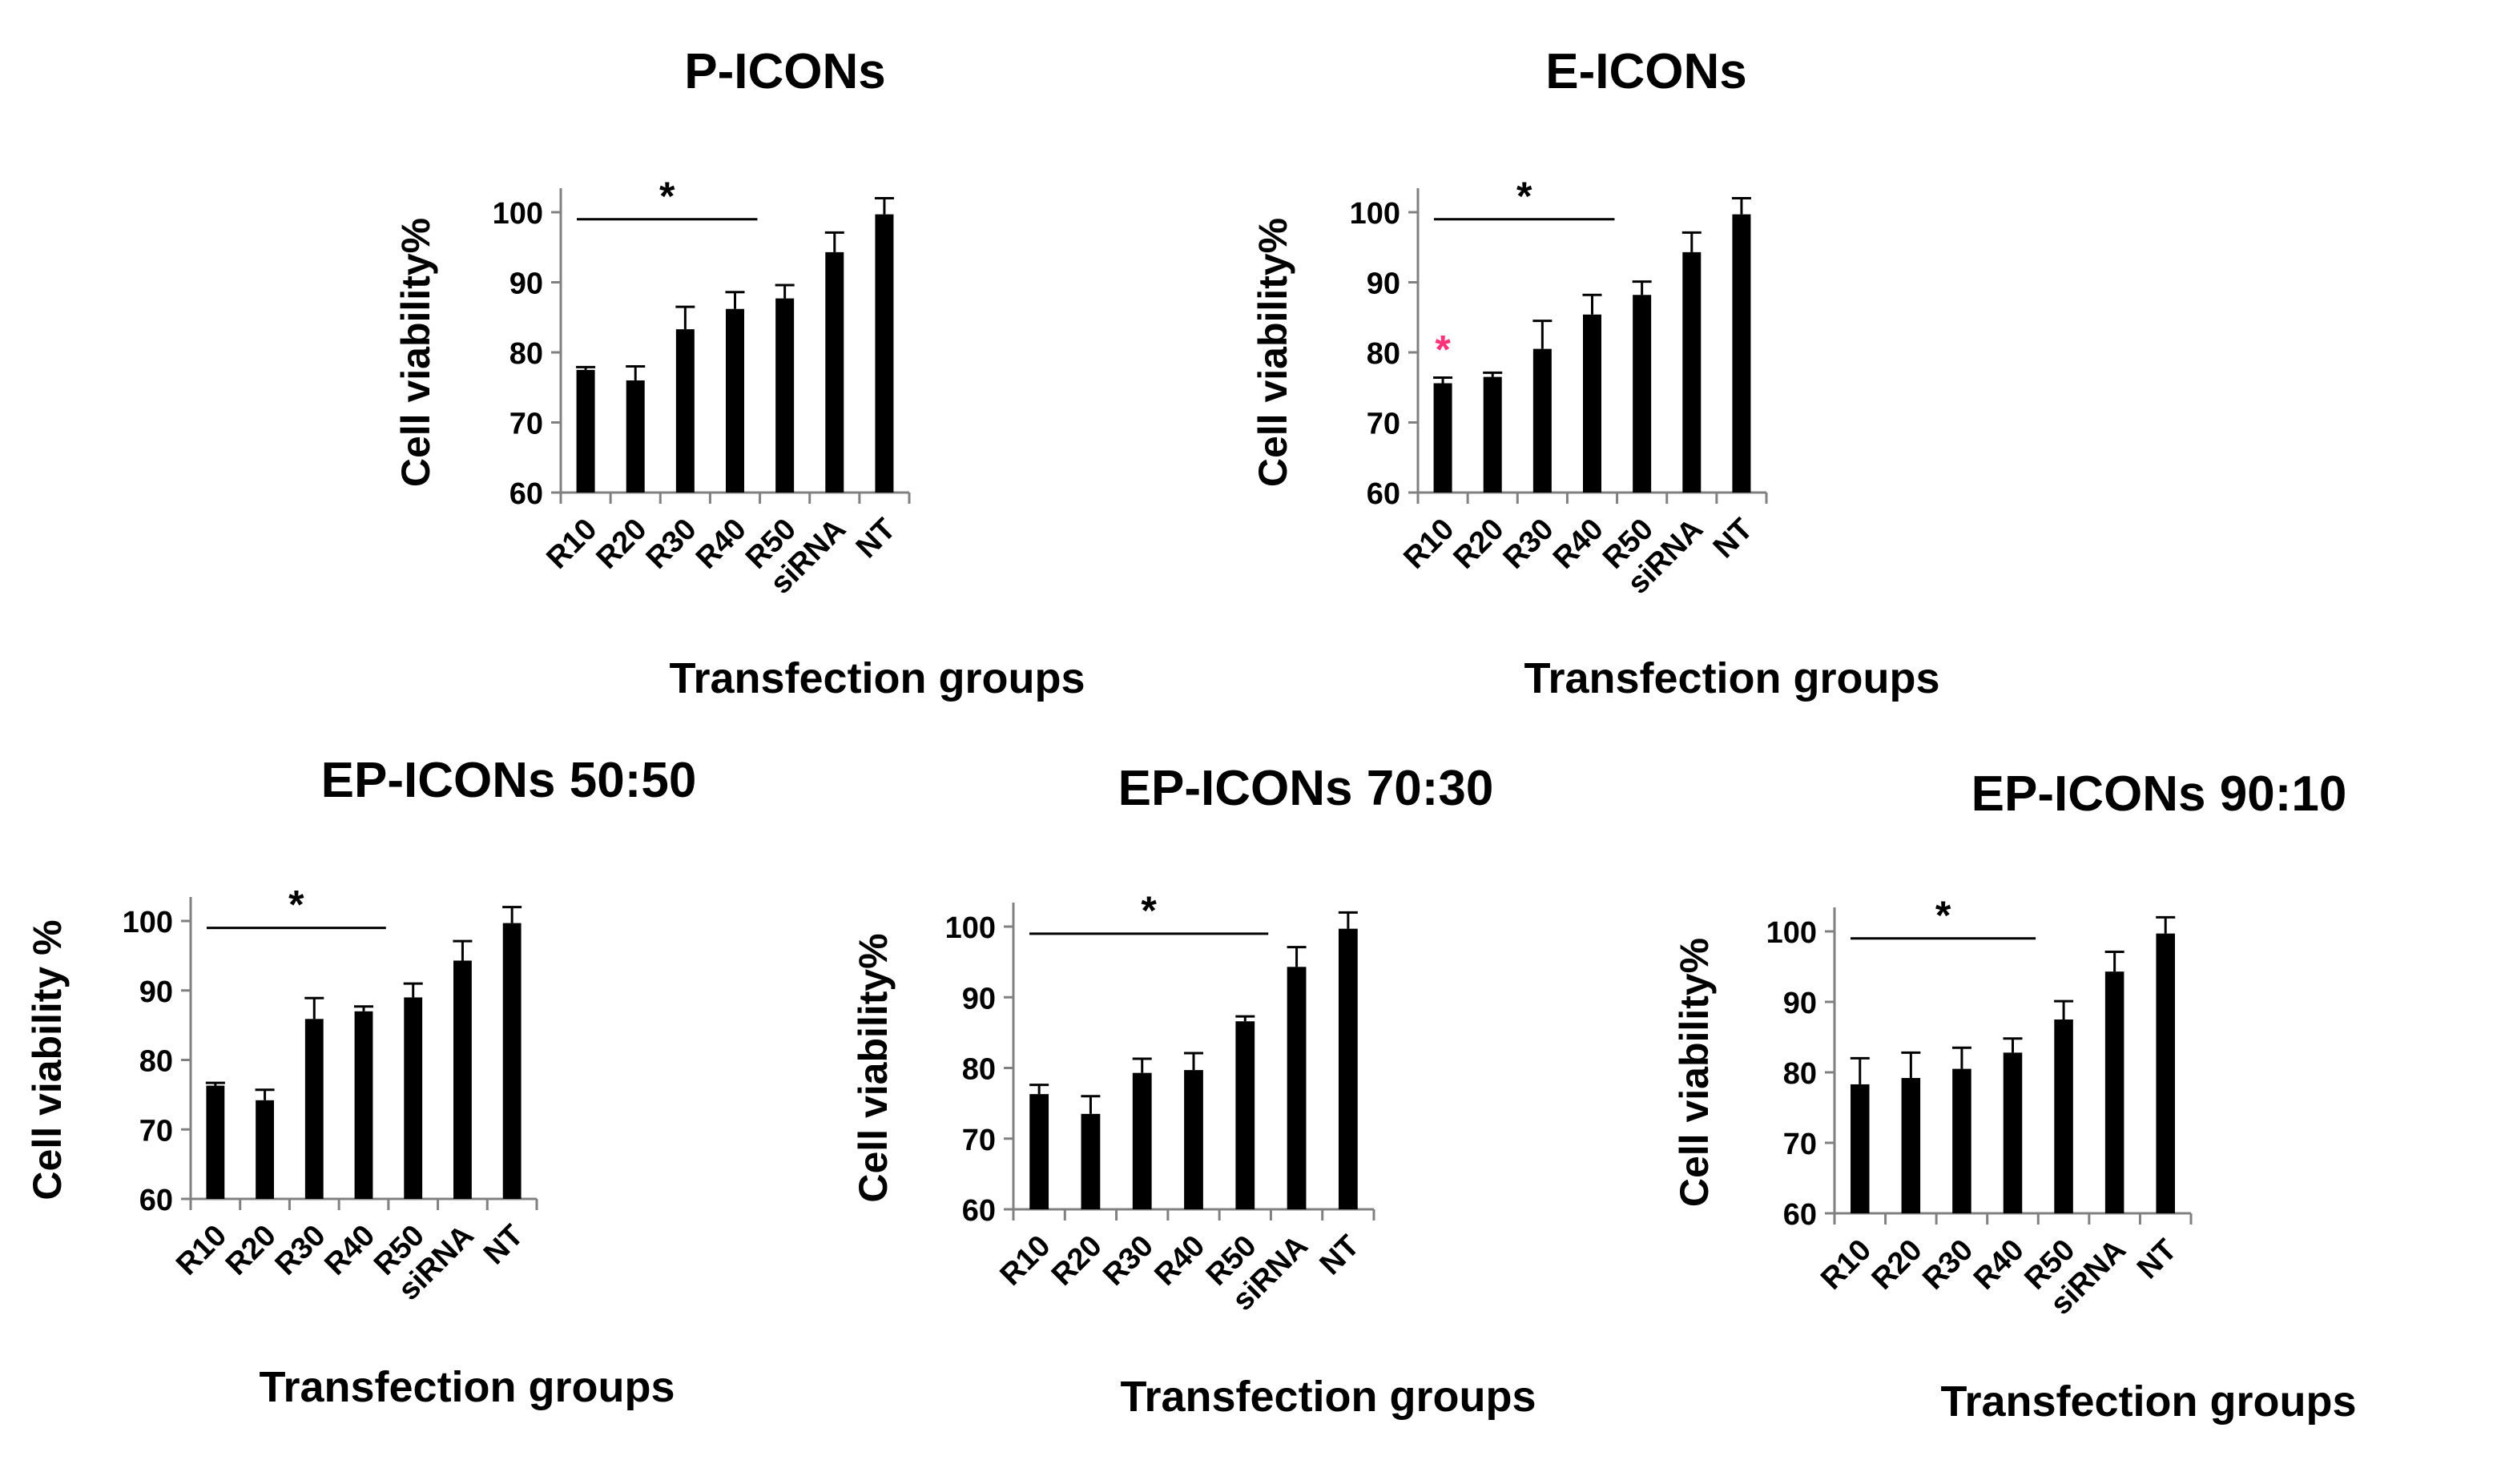 This screenshot has height=1484, width=2501. What do you see at coordinates (47, 1059) in the screenshot?
I see `y-axis-label: Cell viability %` at bounding box center [47, 1059].